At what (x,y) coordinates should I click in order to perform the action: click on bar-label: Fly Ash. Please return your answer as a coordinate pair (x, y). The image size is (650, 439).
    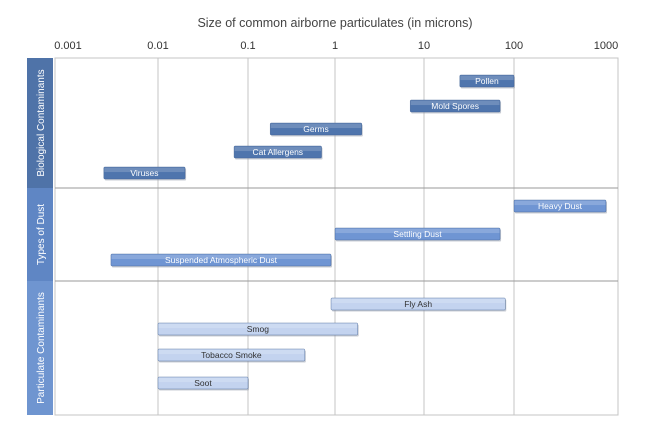
    Looking at the image, I should click on (418, 304).